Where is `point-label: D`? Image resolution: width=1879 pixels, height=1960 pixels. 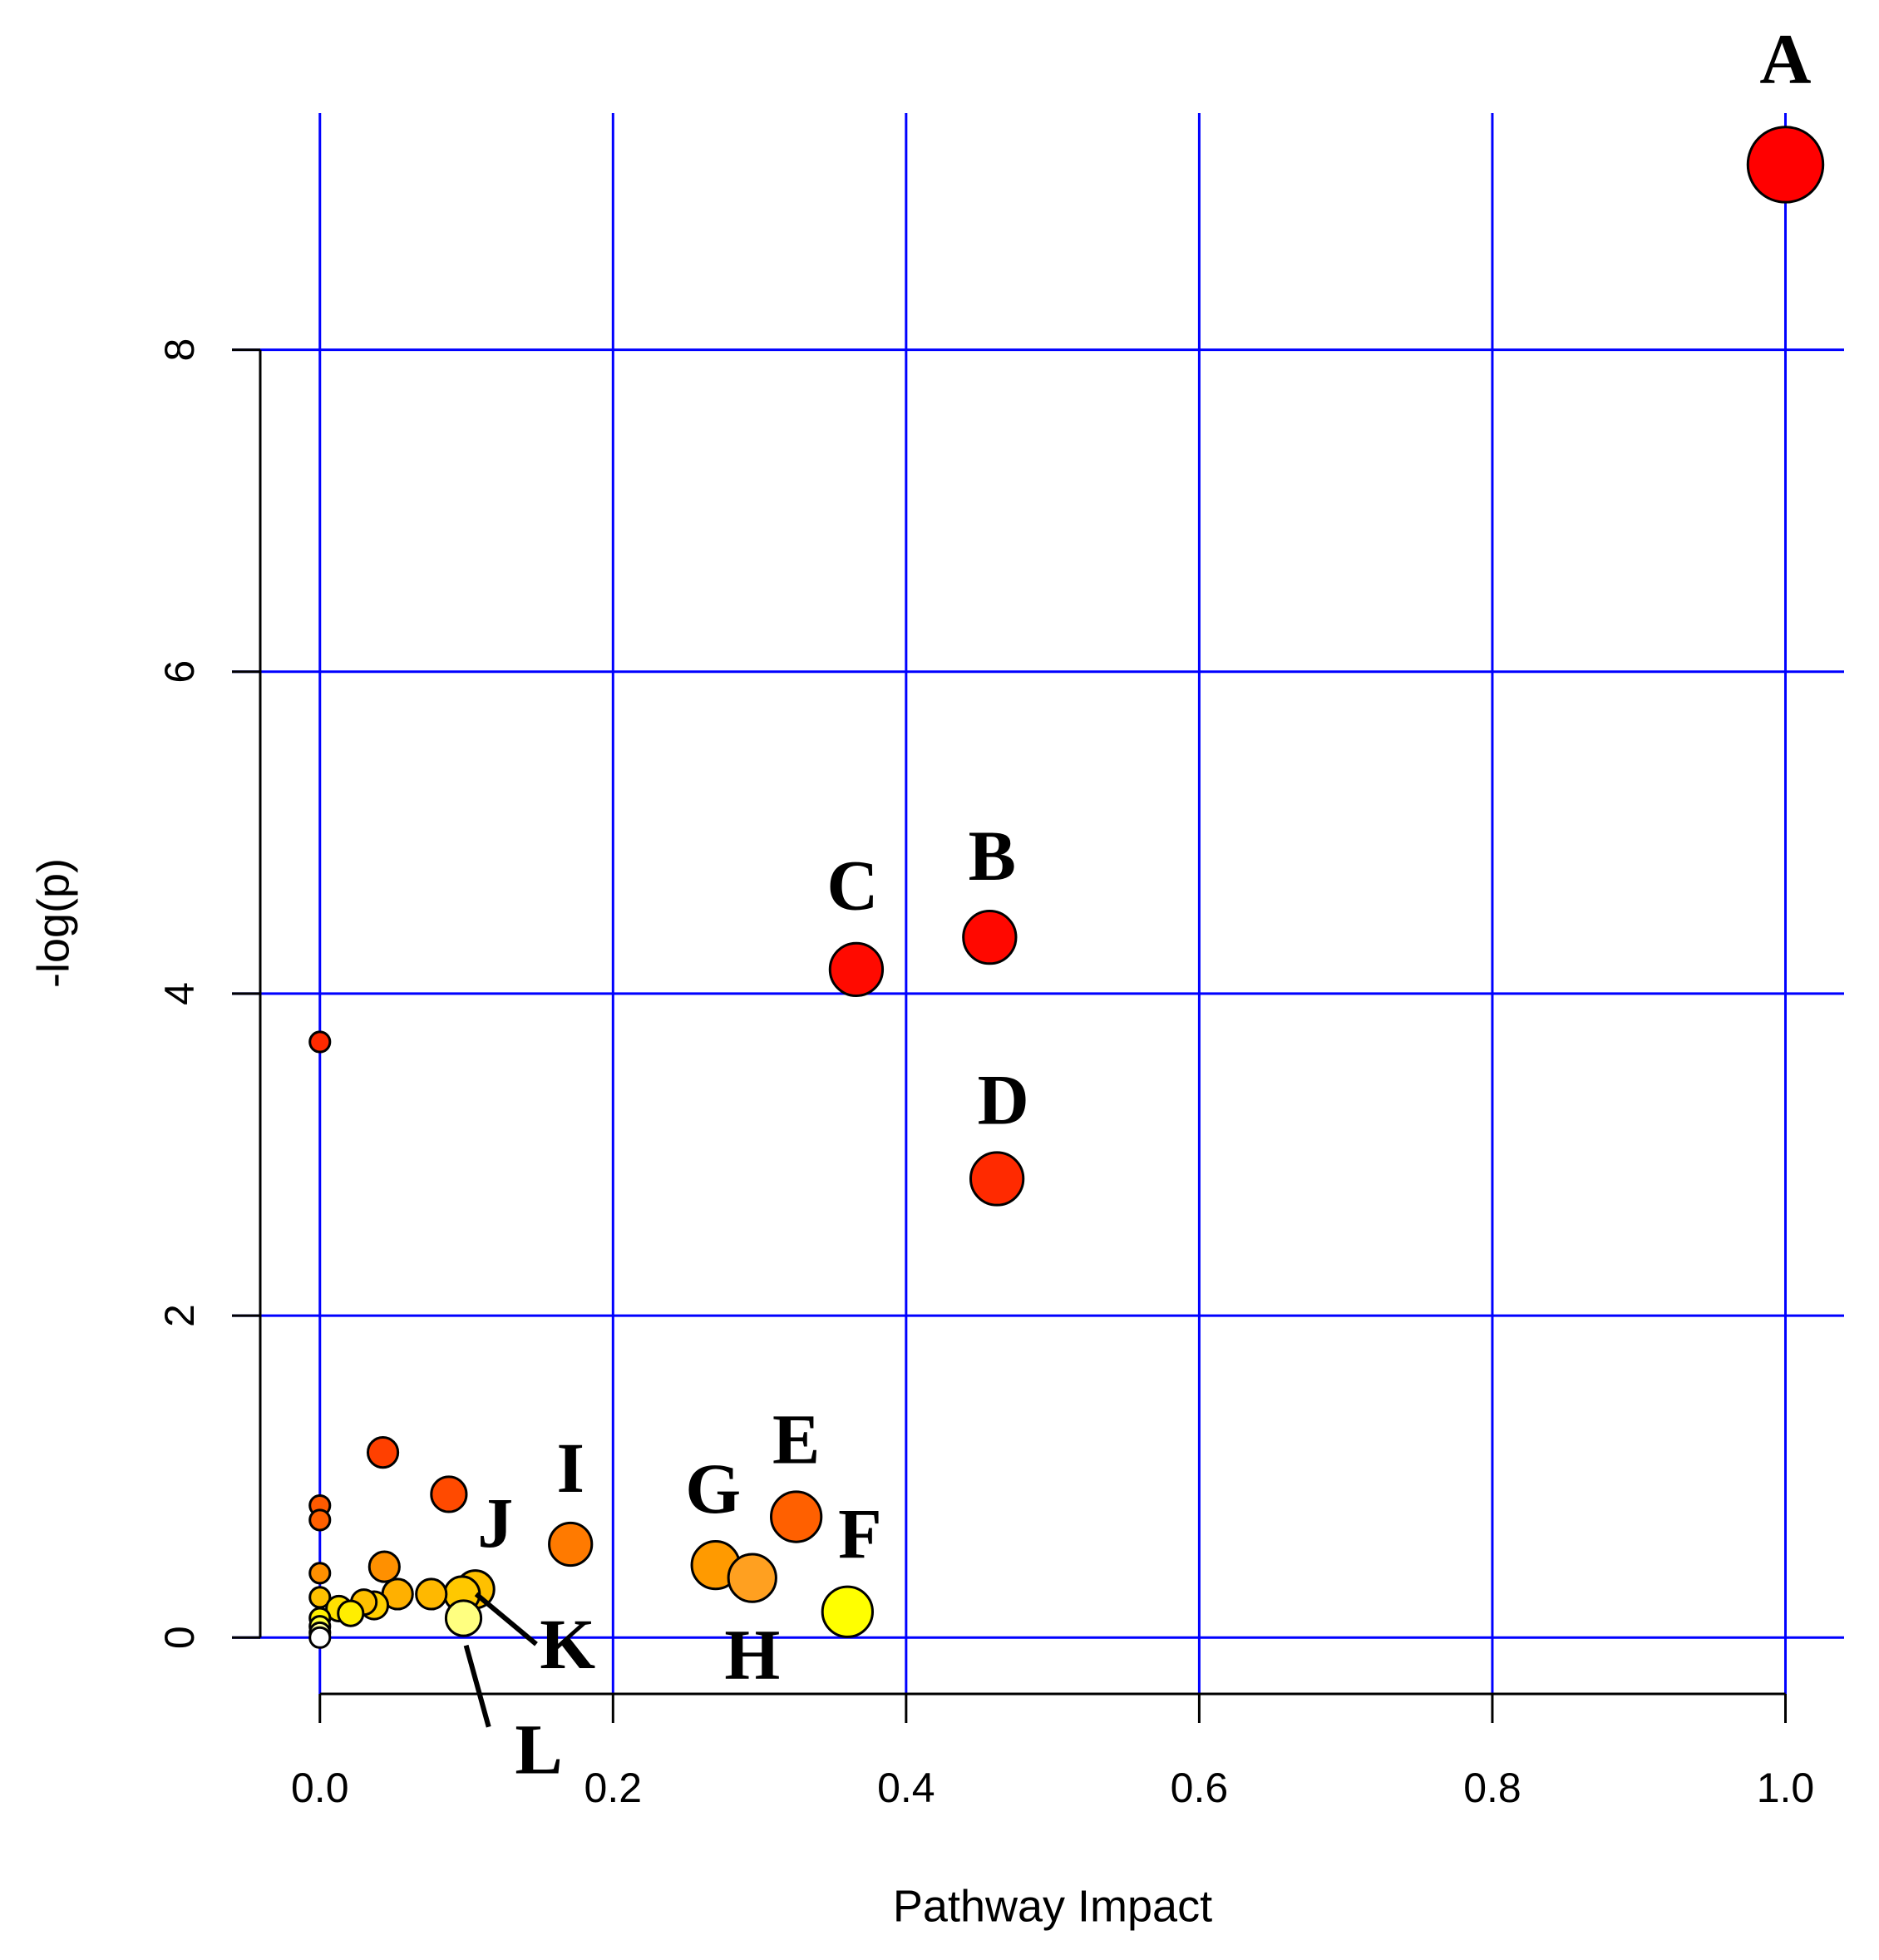 point-label: D is located at coordinates (1003, 1099).